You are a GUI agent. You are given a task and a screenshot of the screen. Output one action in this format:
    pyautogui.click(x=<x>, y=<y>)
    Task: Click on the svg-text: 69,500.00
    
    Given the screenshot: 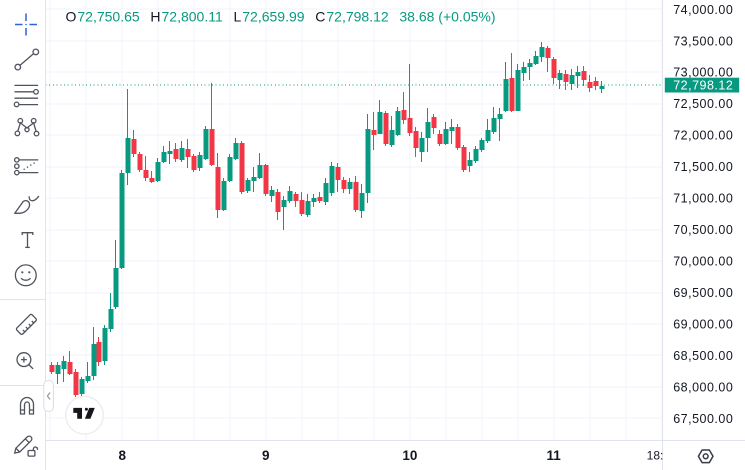 What is the action you would take?
    pyautogui.click(x=703, y=293)
    